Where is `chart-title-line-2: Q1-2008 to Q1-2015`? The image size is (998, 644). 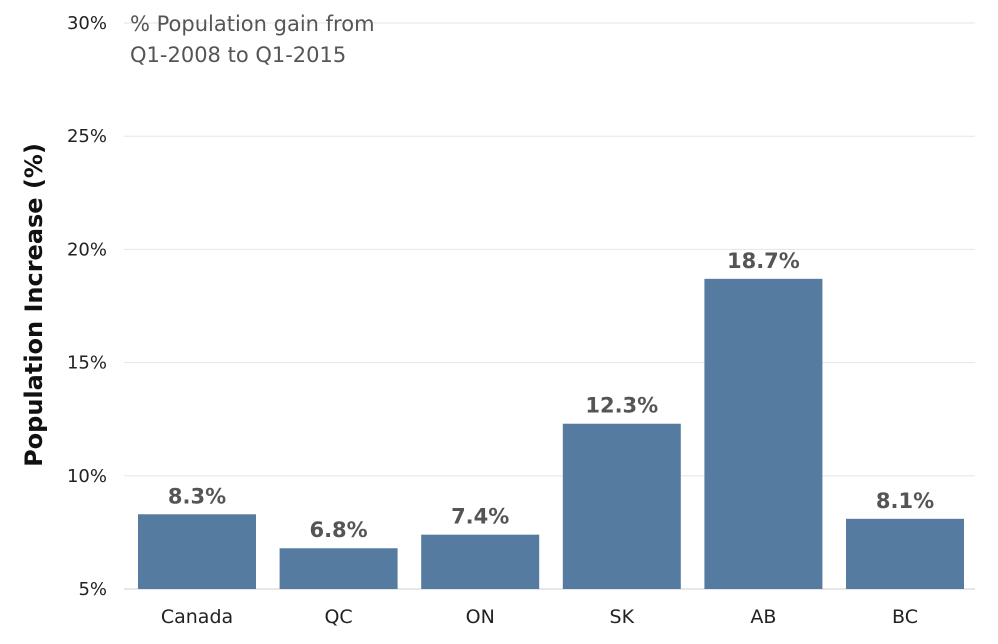
chart-title-line-2: Q1-2008 to Q1-2015 is located at coordinates (238, 55).